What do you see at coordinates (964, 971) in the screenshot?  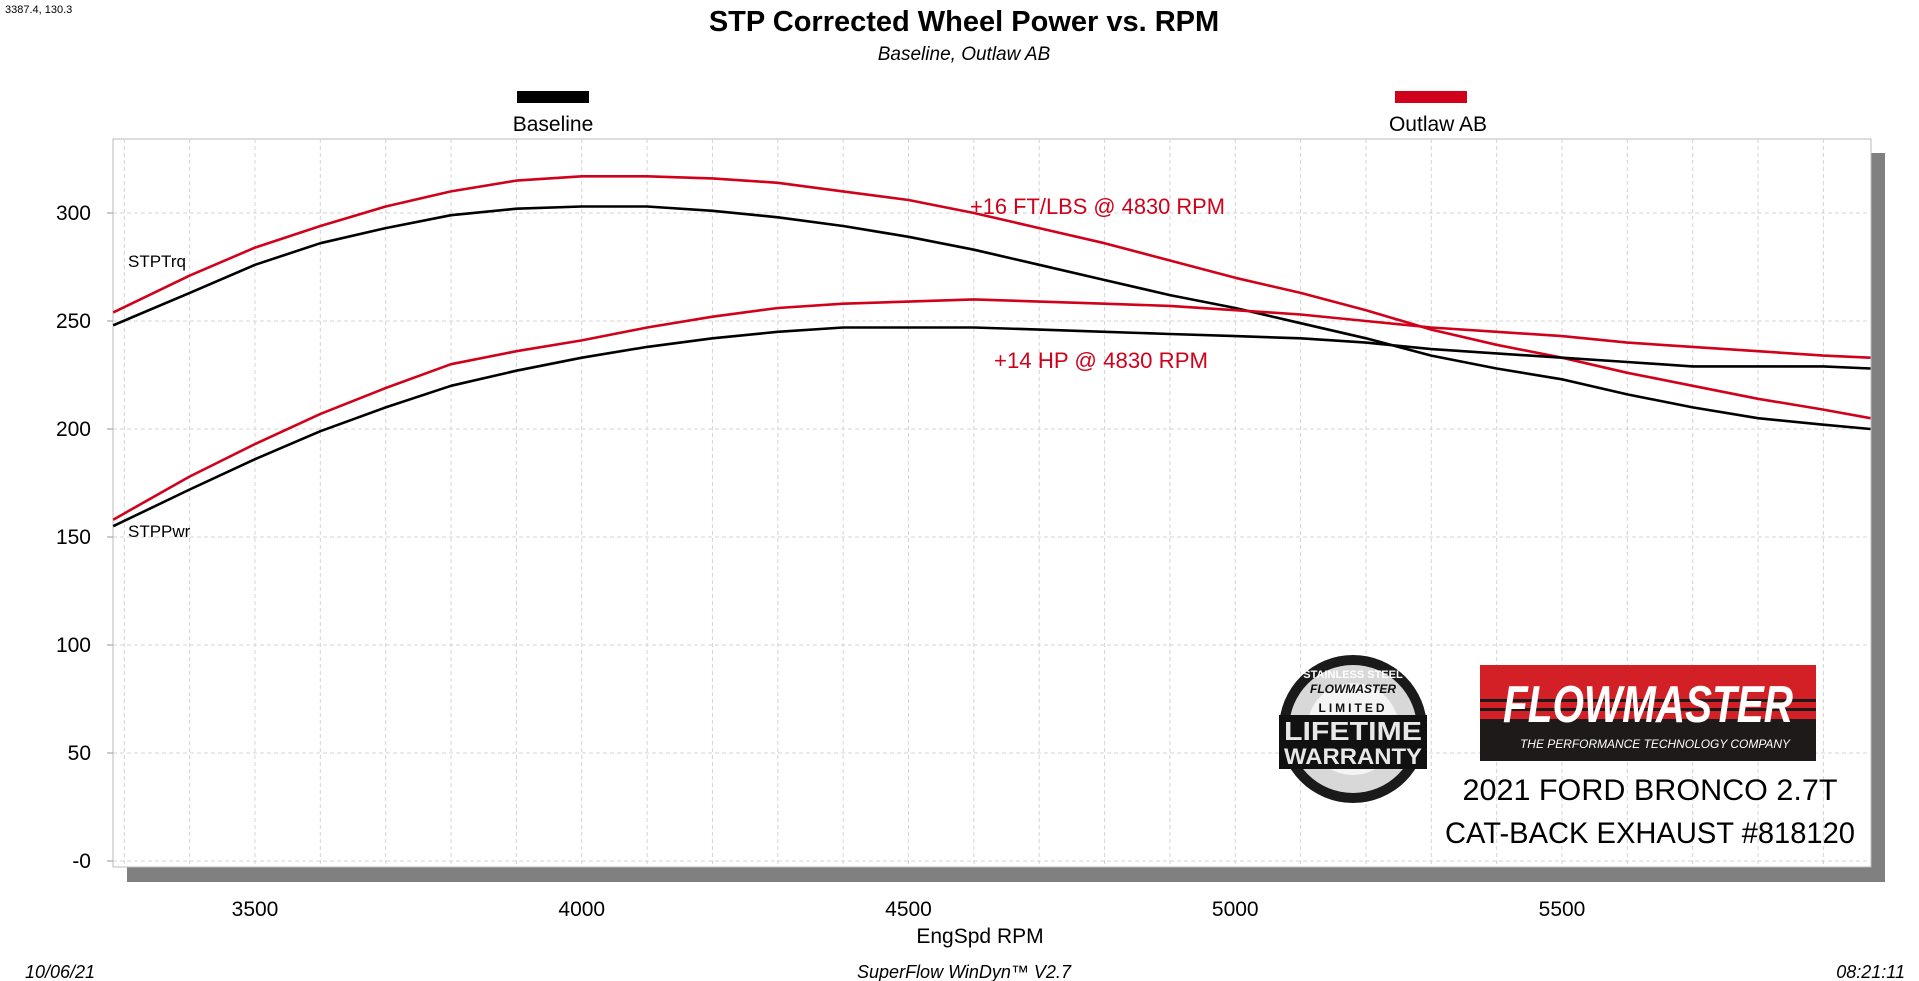 I see `footer-software: SuperFlow WinDyn™ V2.7` at bounding box center [964, 971].